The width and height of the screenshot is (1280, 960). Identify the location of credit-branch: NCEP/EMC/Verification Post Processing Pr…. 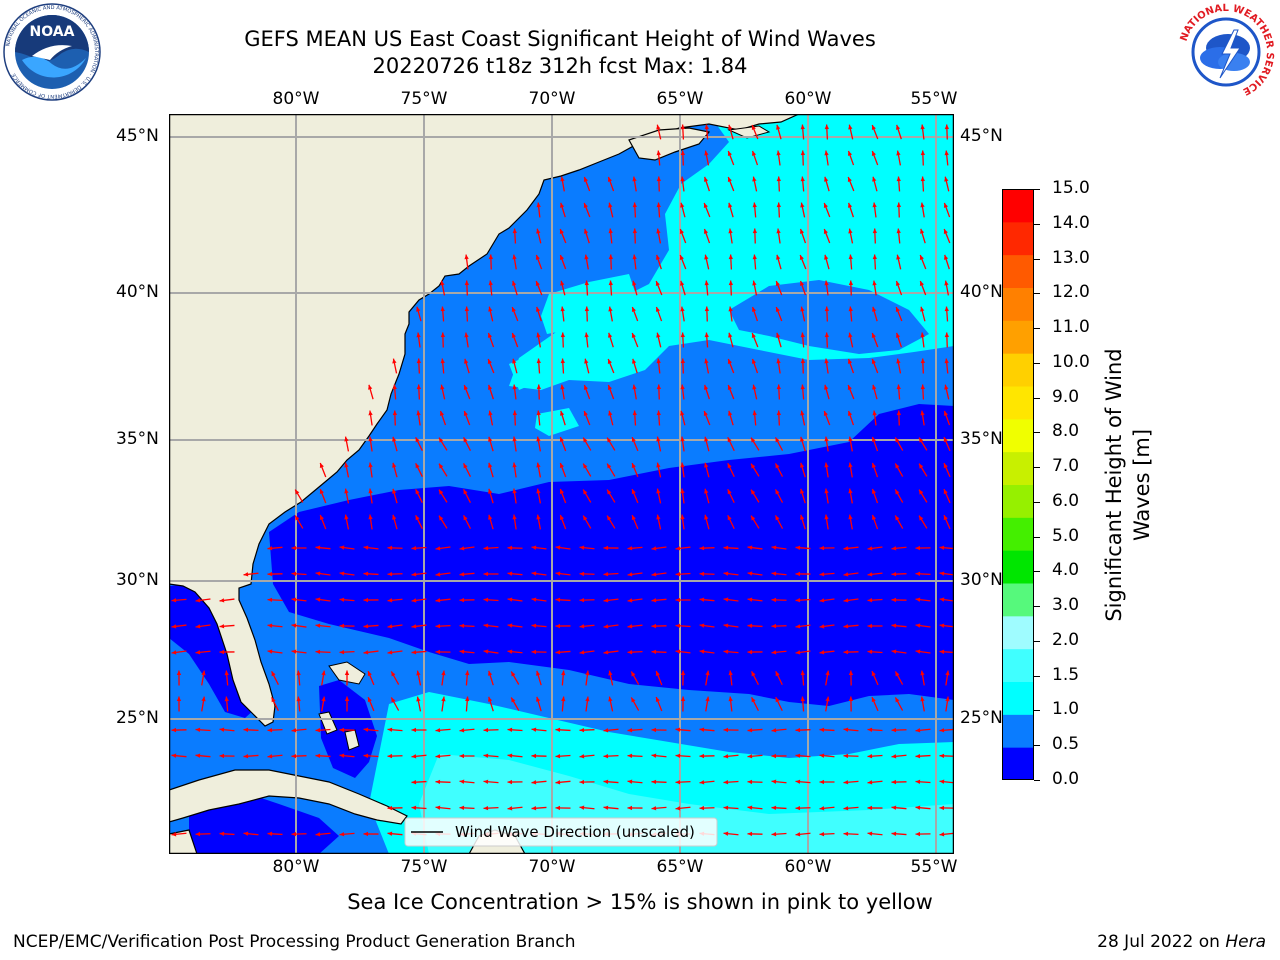
(294, 942).